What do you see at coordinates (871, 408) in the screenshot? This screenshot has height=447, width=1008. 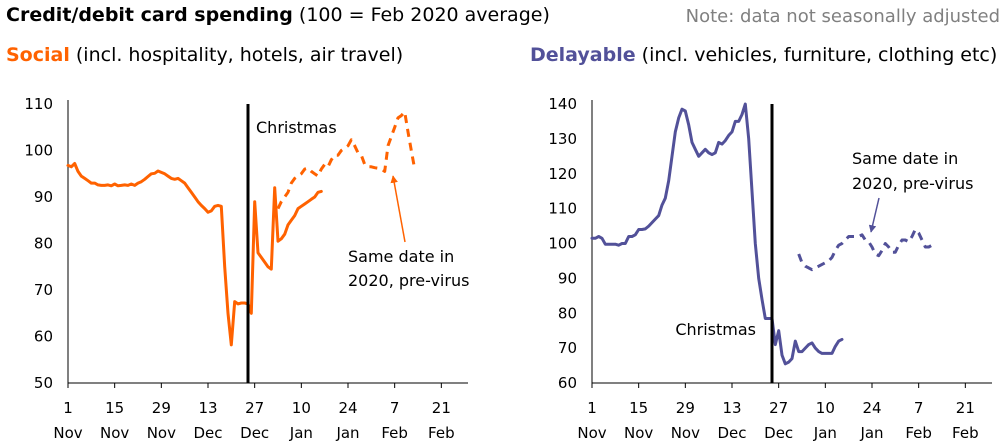 I see `delayable-x-tick-day: 24` at bounding box center [871, 408].